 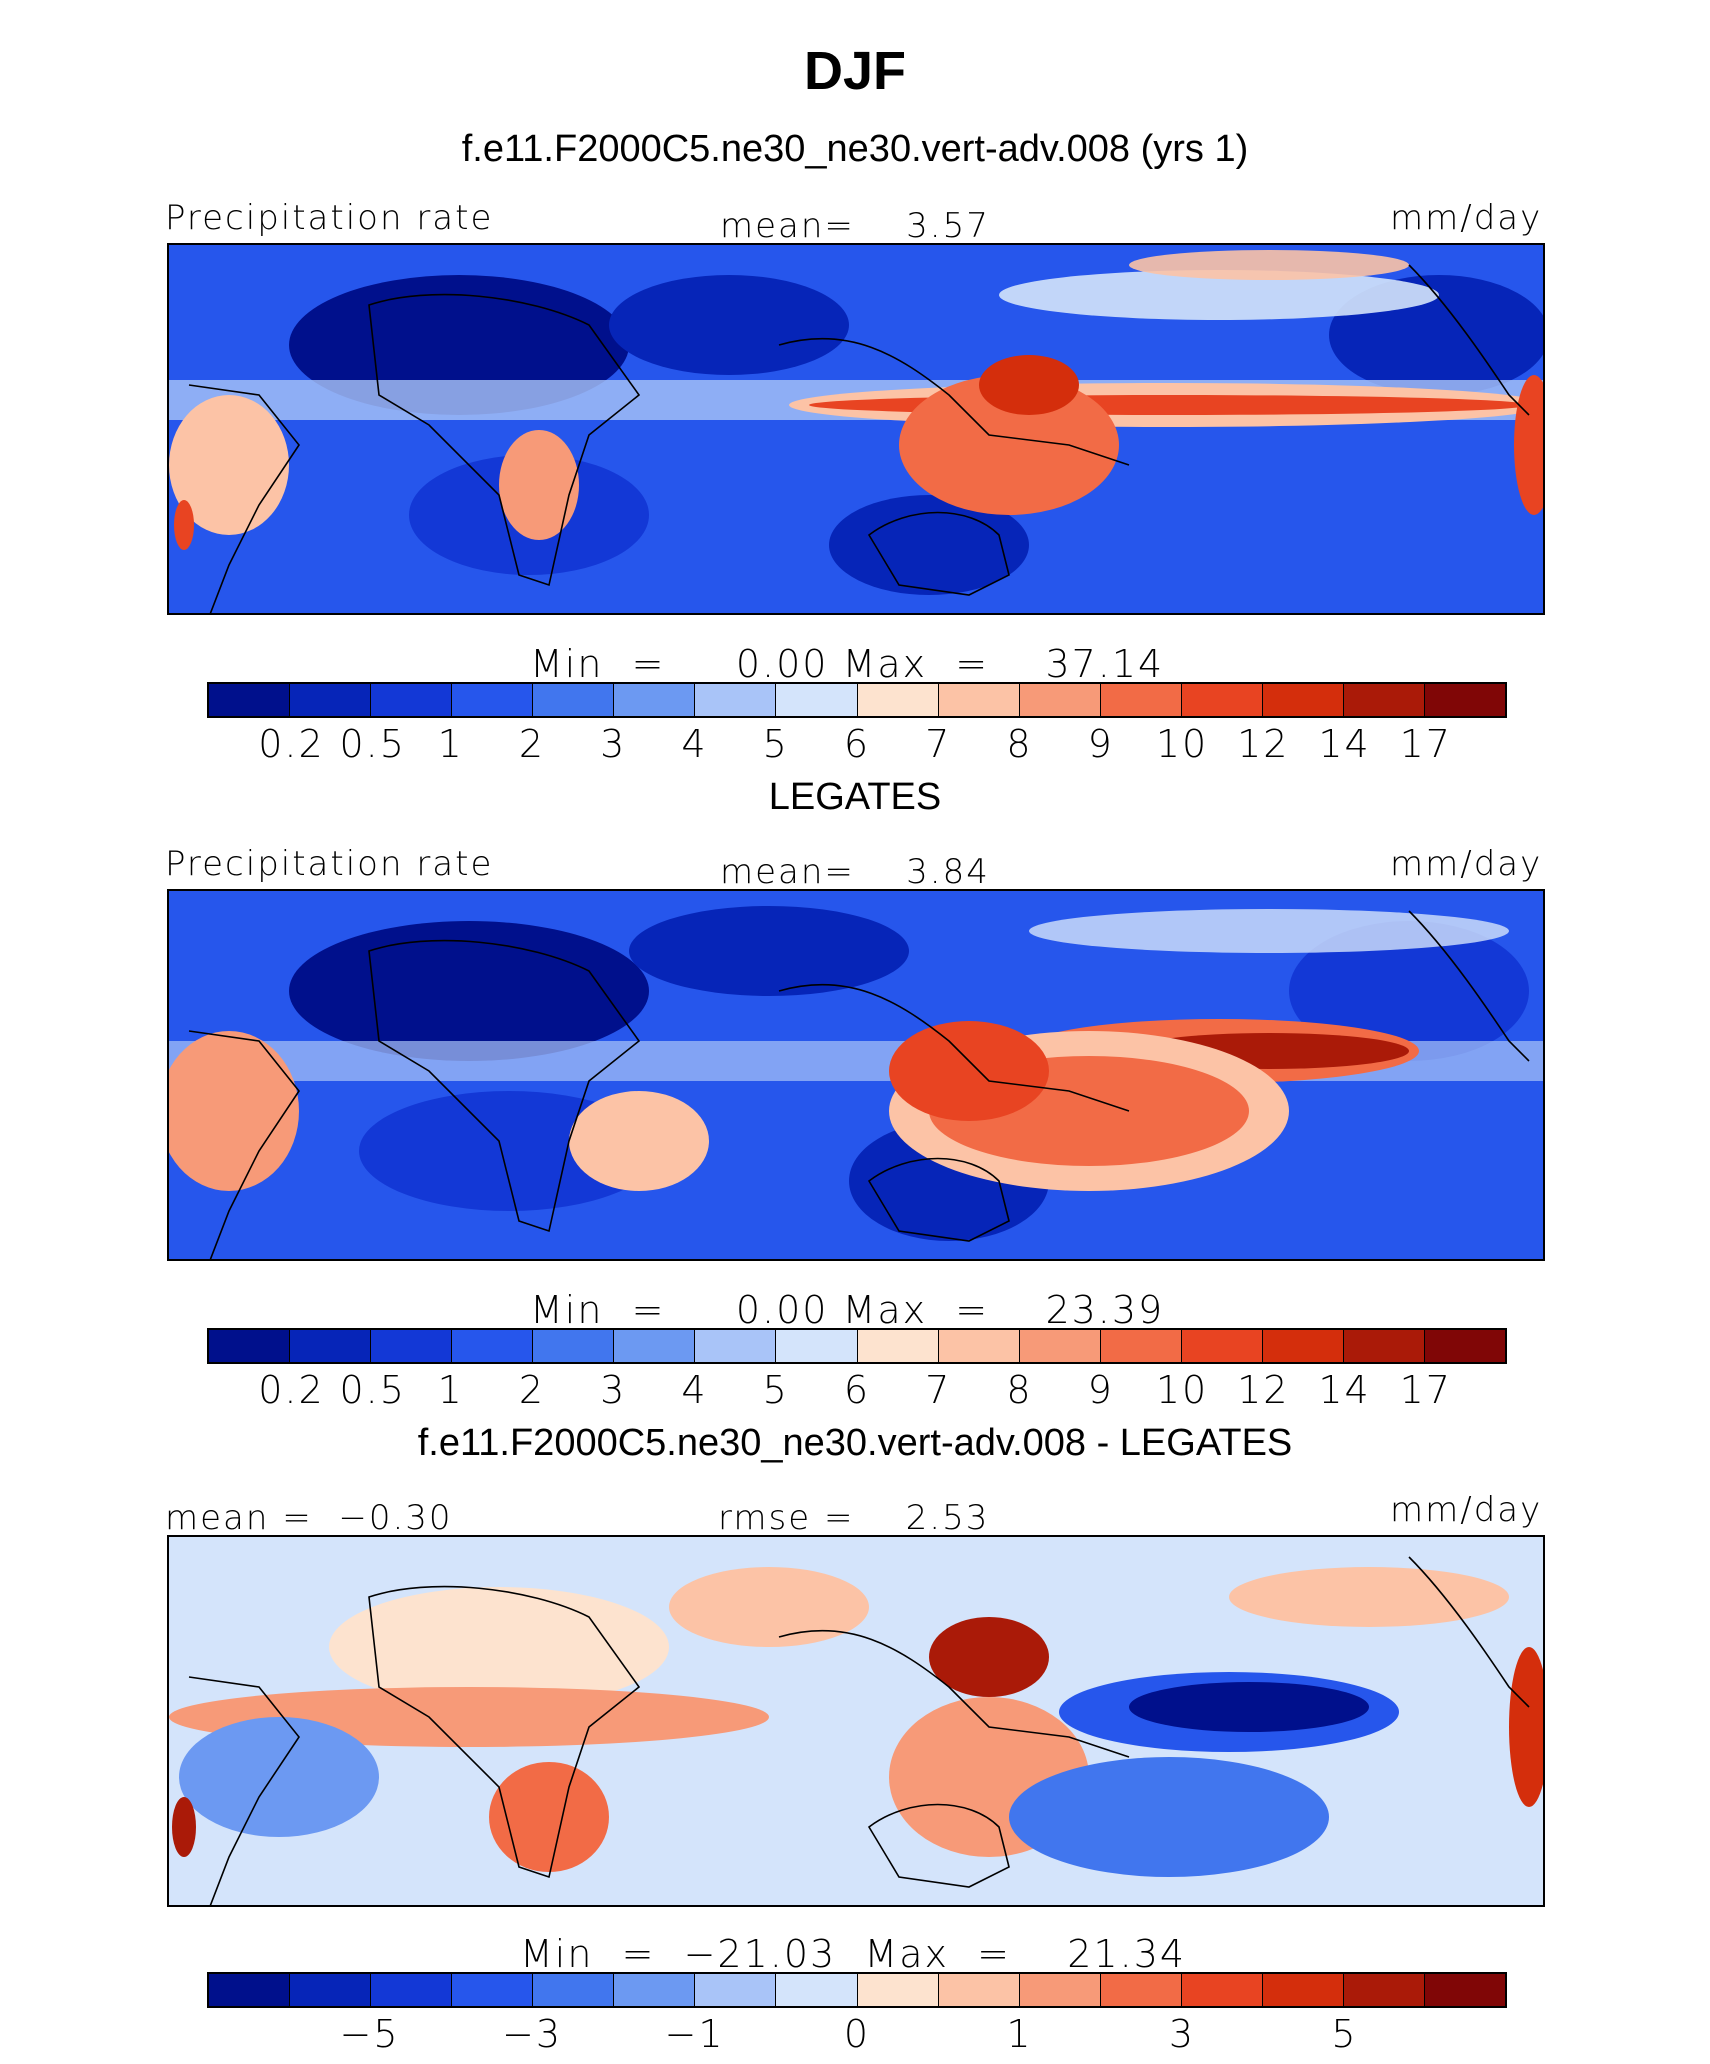 I want to click on colorbar-tick-label: 14, so click(x=1344, y=1390).